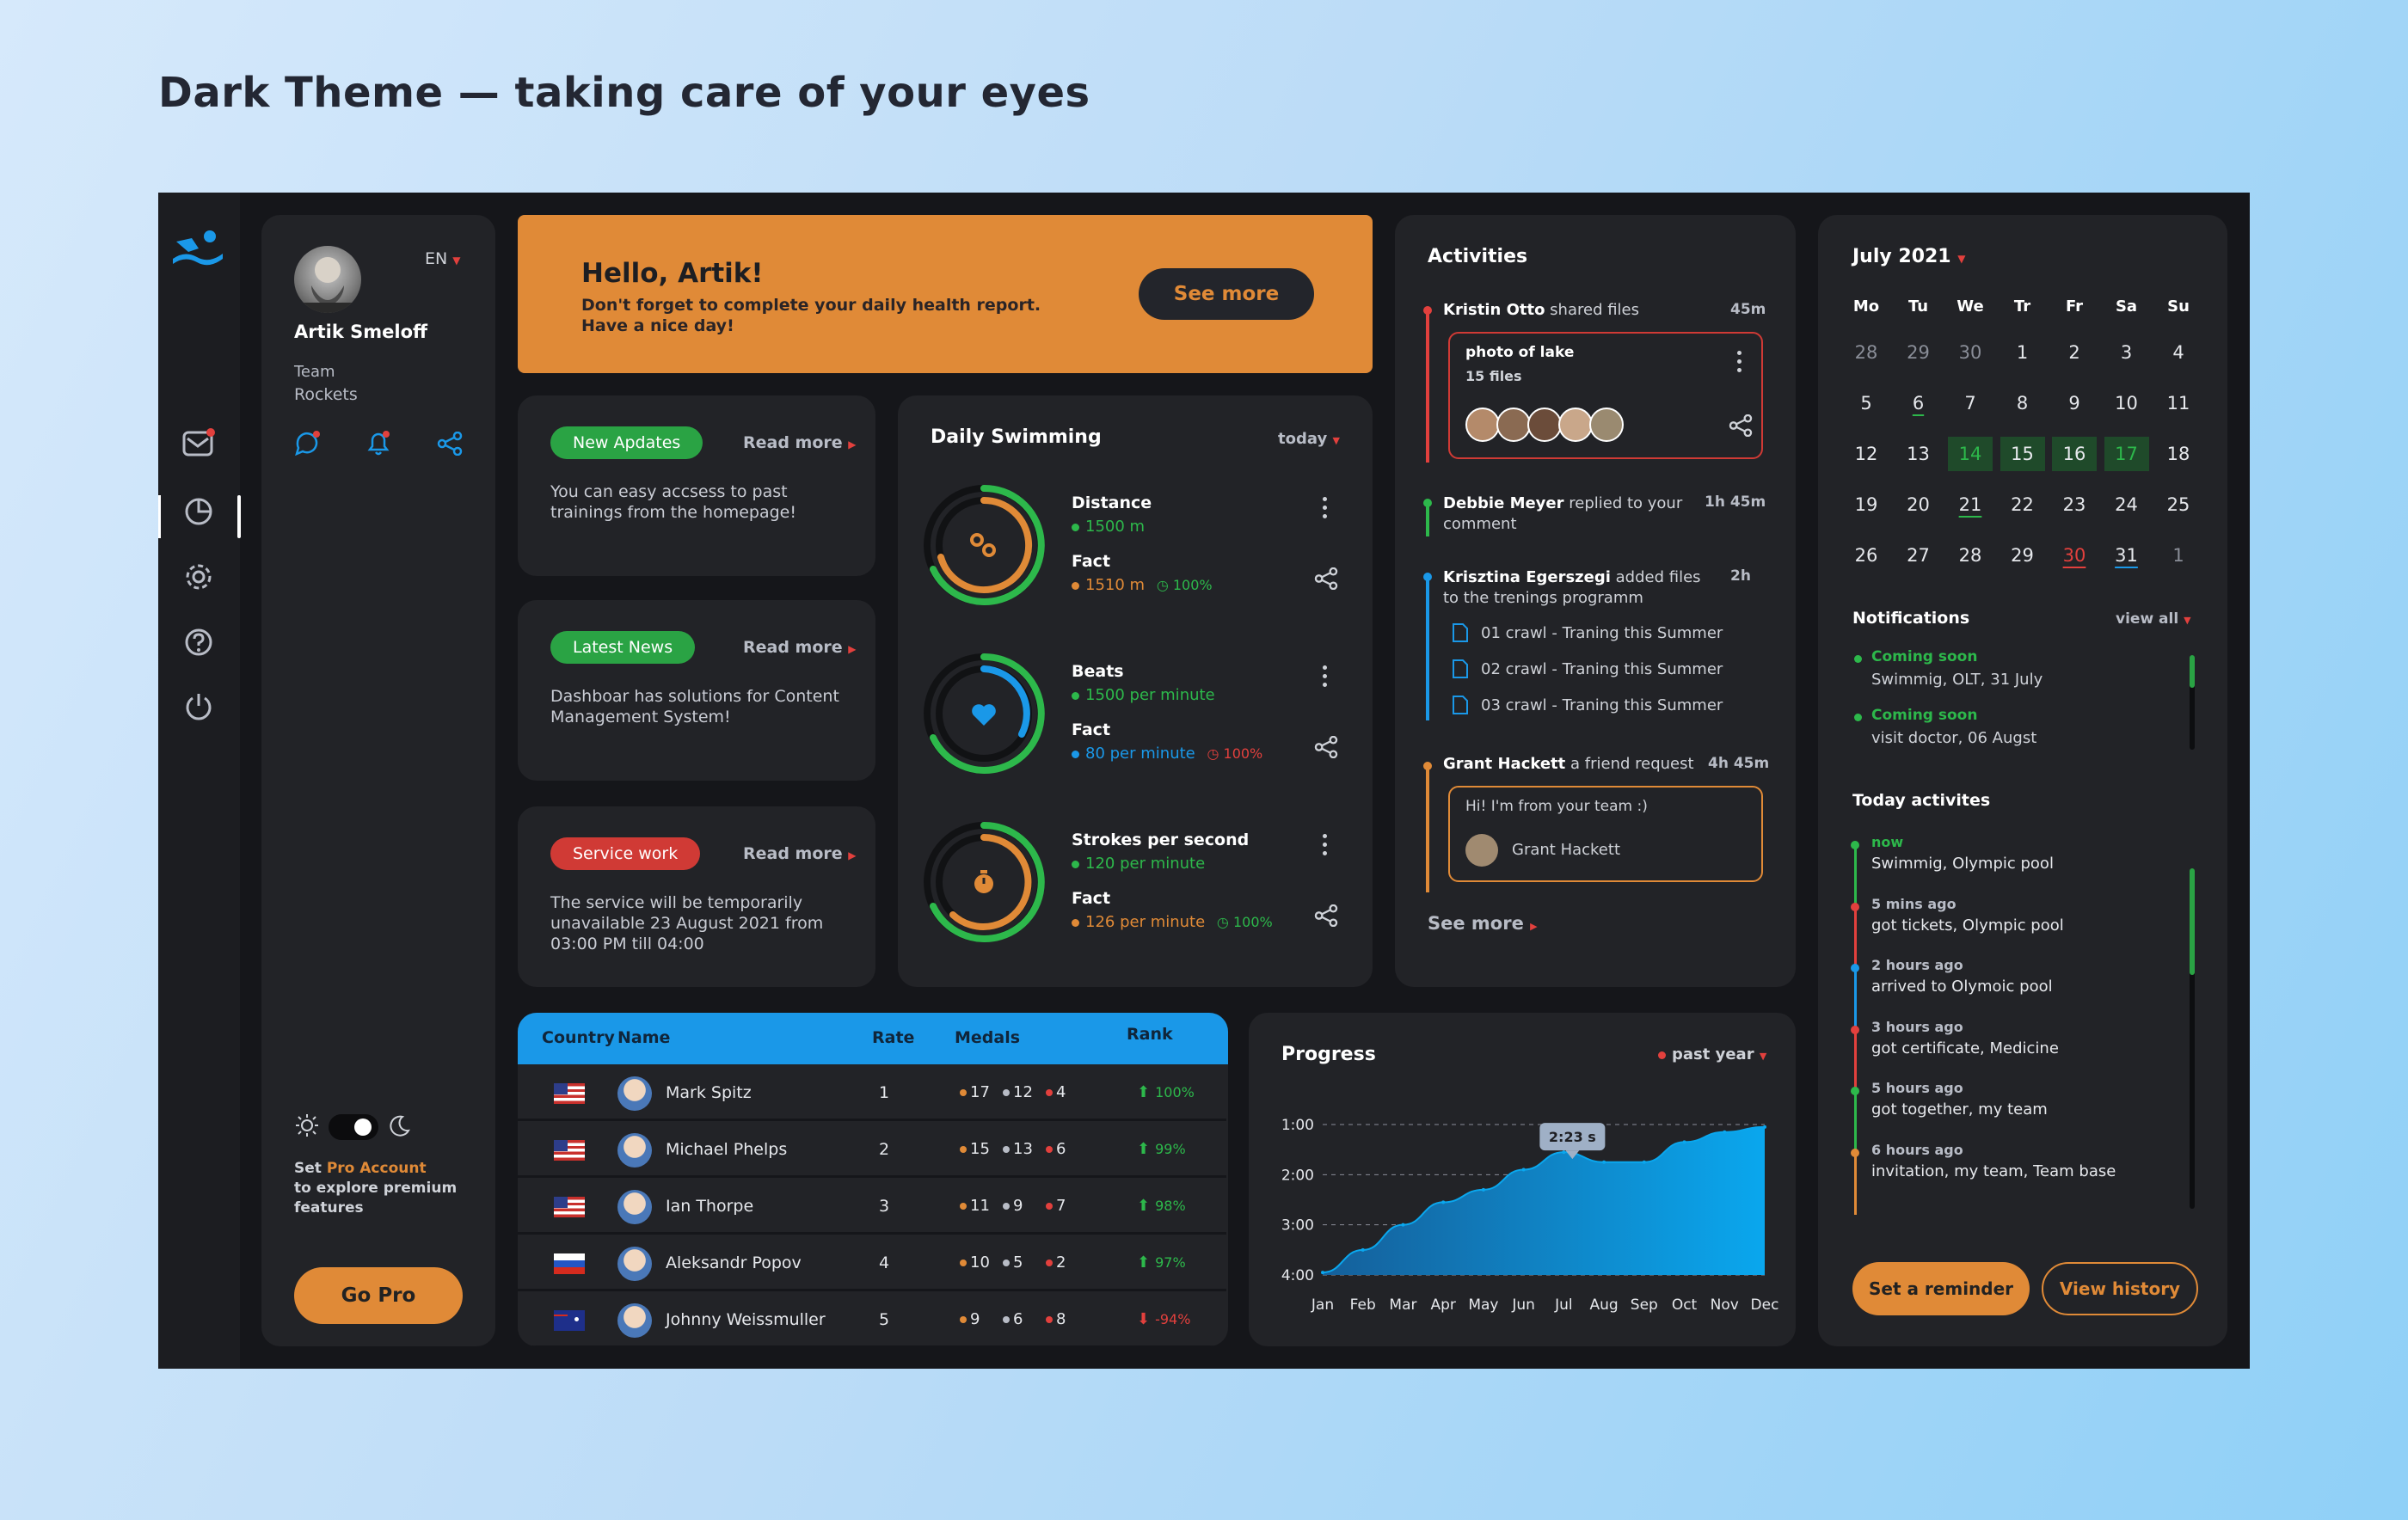 Image resolution: width=2408 pixels, height=1520 pixels. I want to click on calendar-day: 9, so click(2074, 404).